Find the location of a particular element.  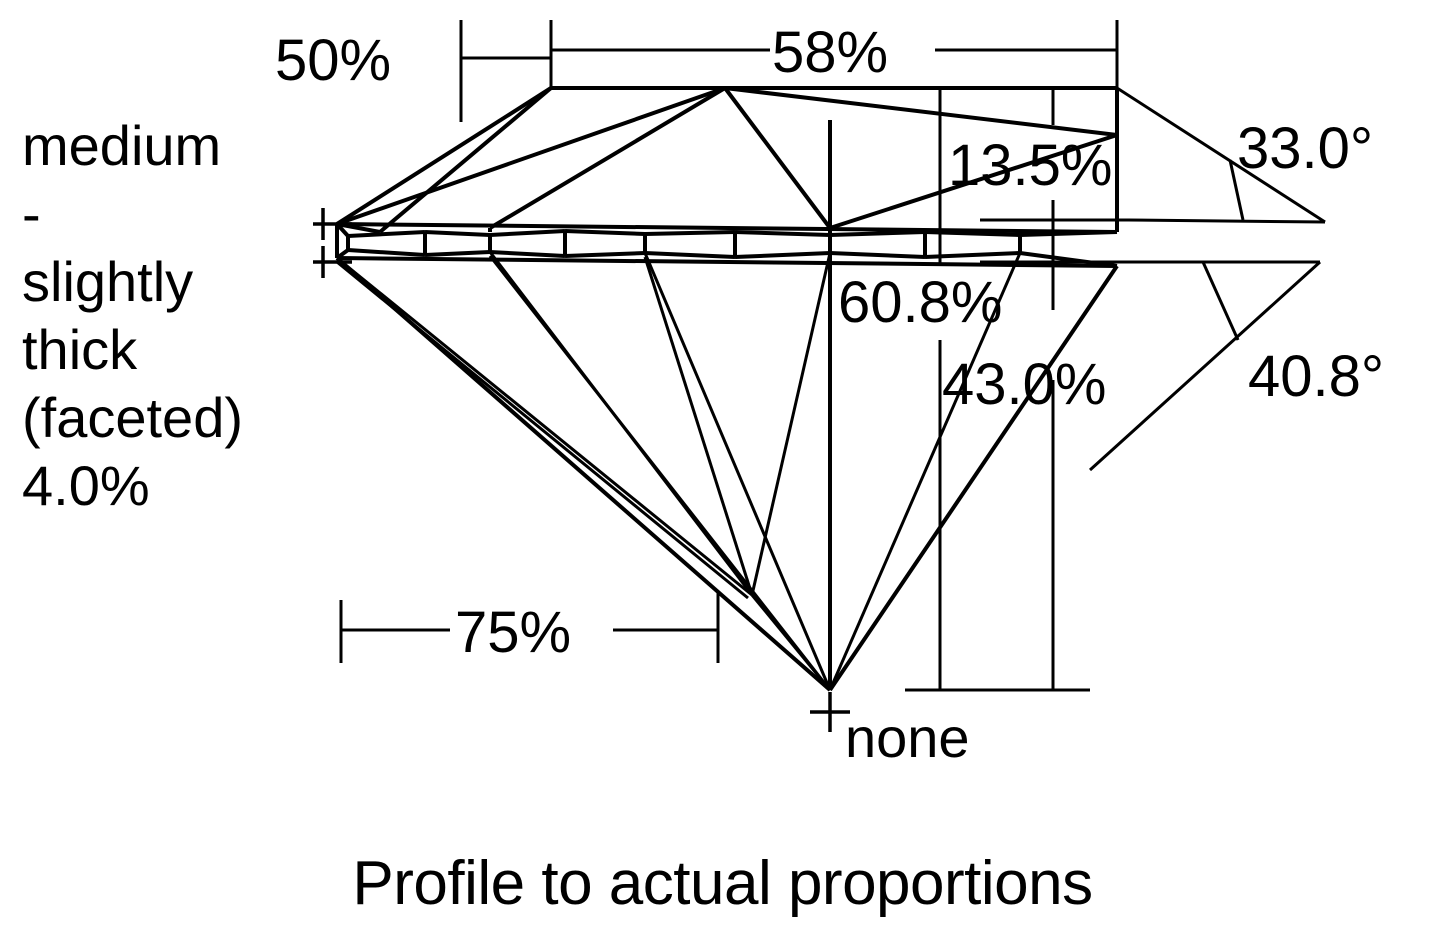

girdle-band is located at coordinates (726, 245).